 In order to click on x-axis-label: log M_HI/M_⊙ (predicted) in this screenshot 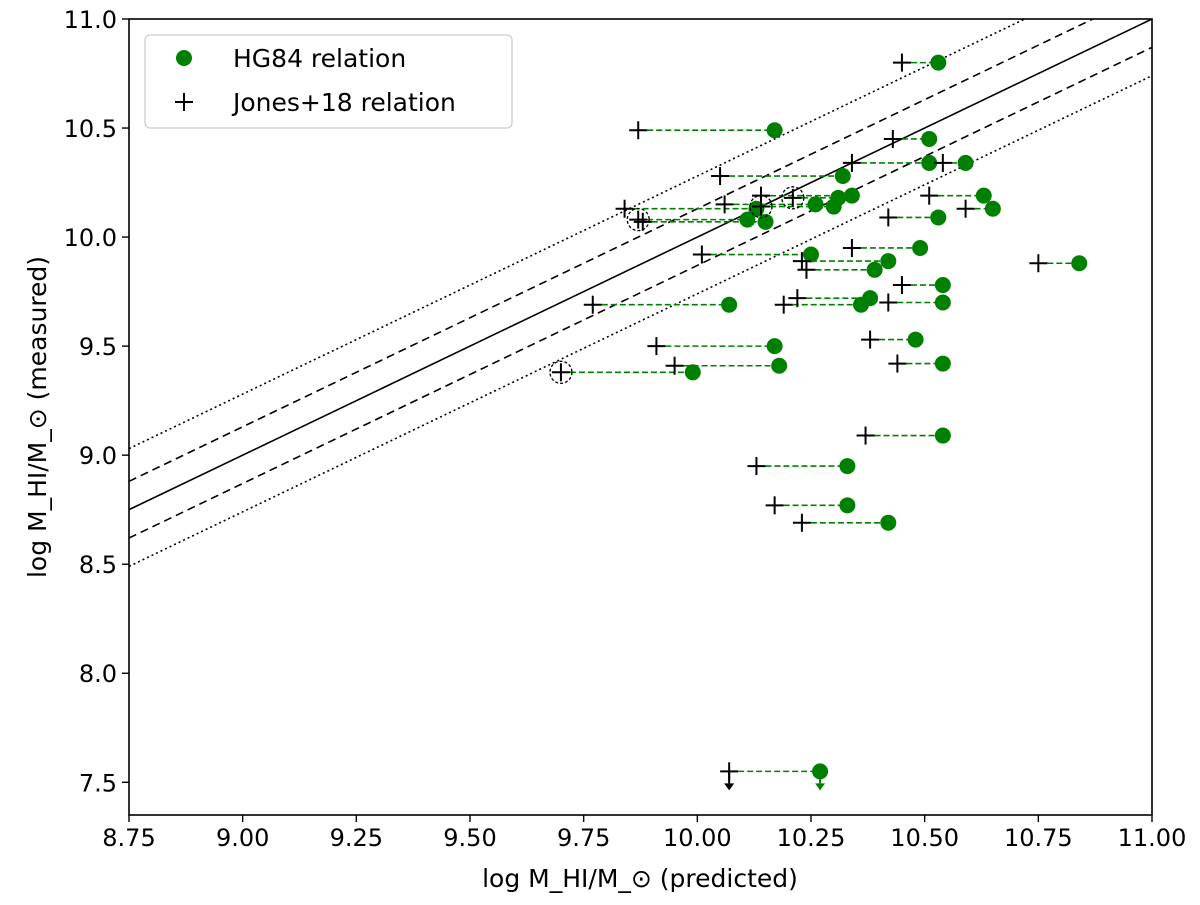, I will do `click(640, 878)`.